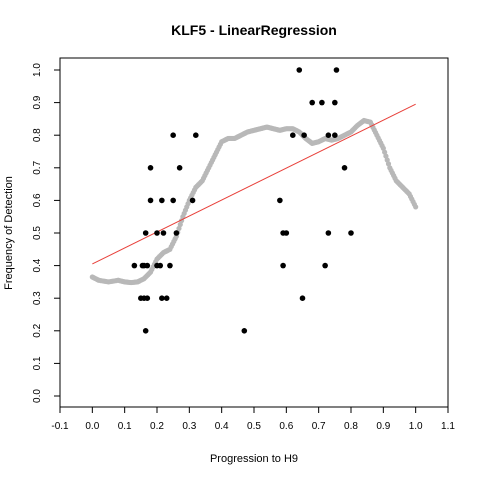 This screenshot has width=480, height=485. What do you see at coordinates (254, 426) in the screenshot?
I see `x-tick-label: 0.5` at bounding box center [254, 426].